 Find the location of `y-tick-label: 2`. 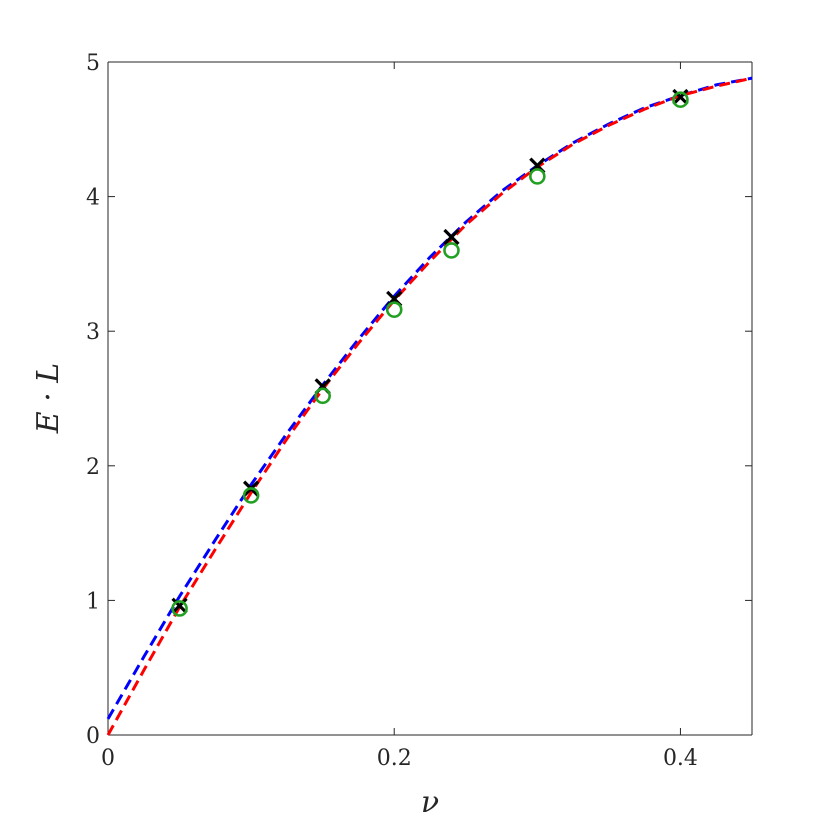

y-tick-label: 2 is located at coordinates (93, 467).